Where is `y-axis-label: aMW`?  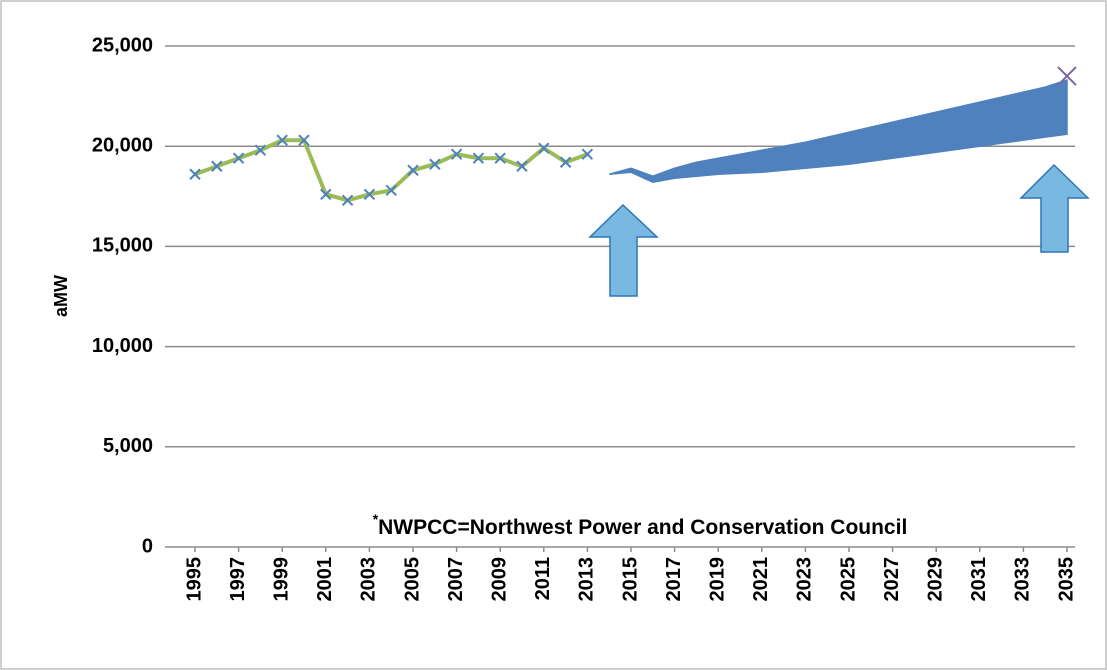
y-axis-label: aMW is located at coordinates (61, 296).